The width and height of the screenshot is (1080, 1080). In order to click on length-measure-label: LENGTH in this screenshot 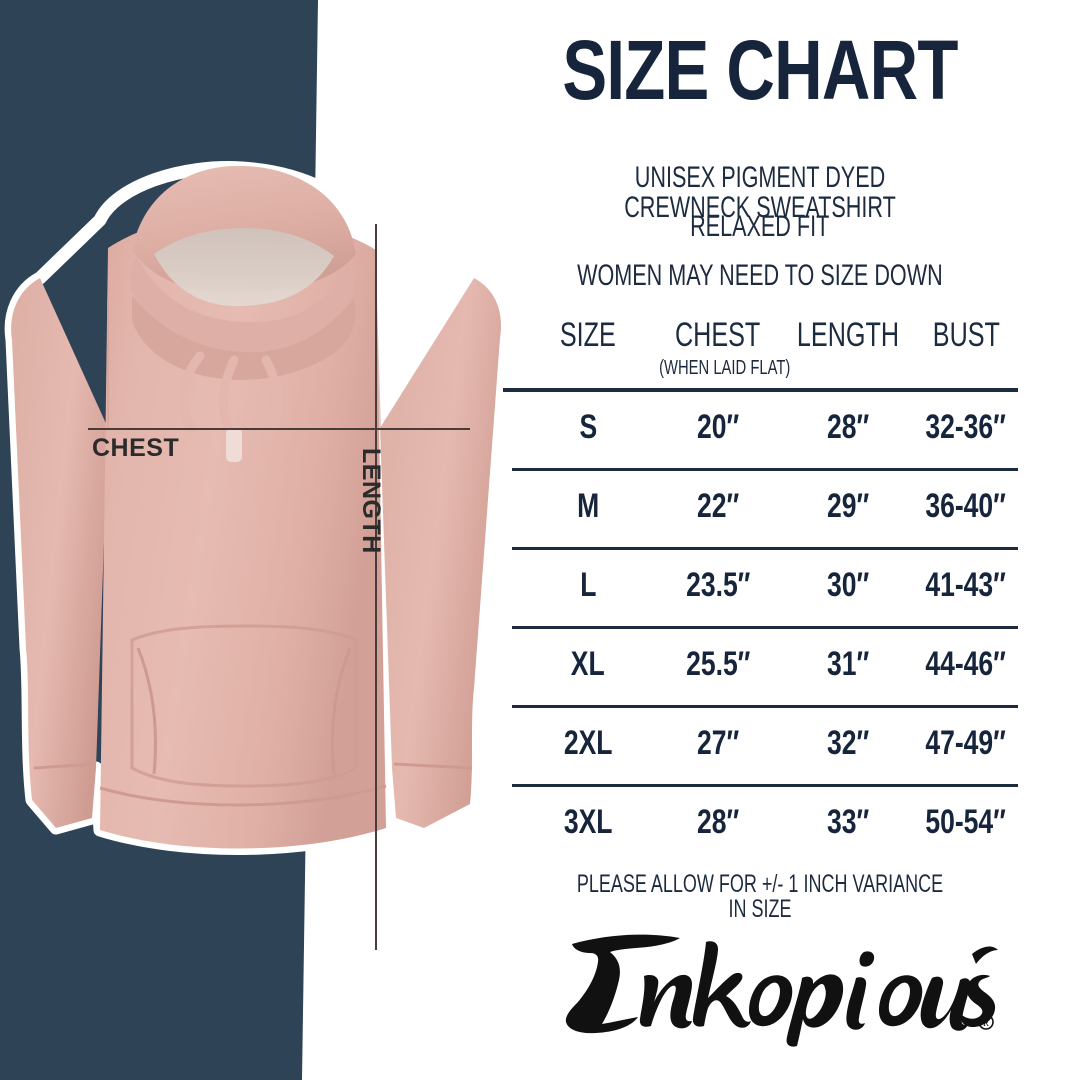, I will do `click(371, 501)`.